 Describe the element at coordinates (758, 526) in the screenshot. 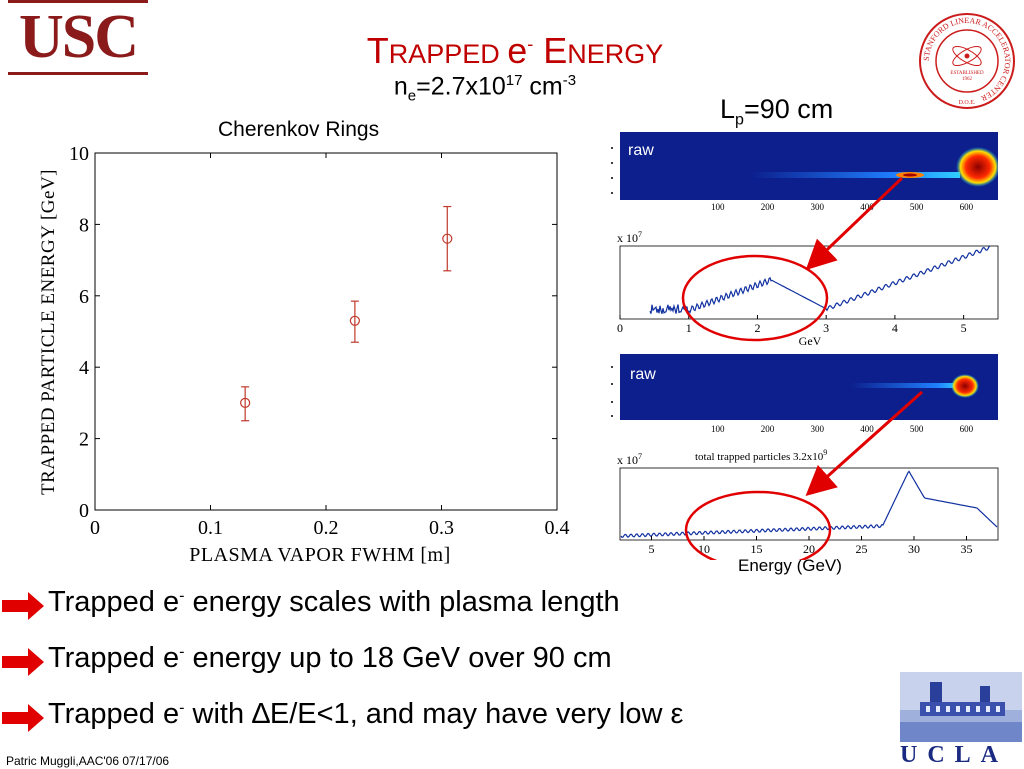

I see `highlight-ellipse-bottom` at that location.